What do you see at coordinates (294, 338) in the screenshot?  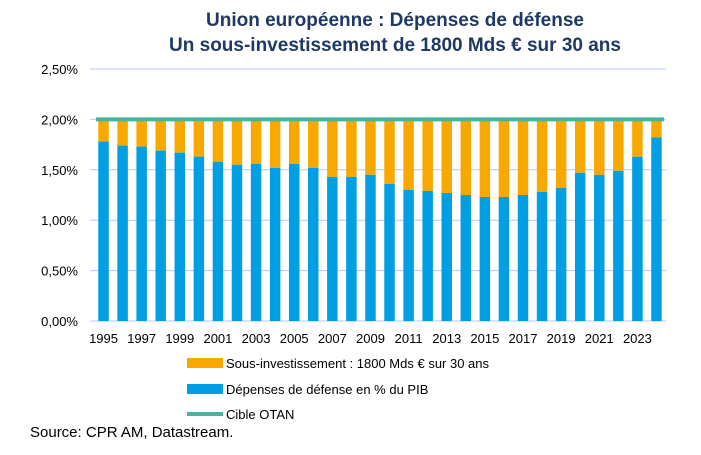 I see `x-tick-label: 2005` at bounding box center [294, 338].